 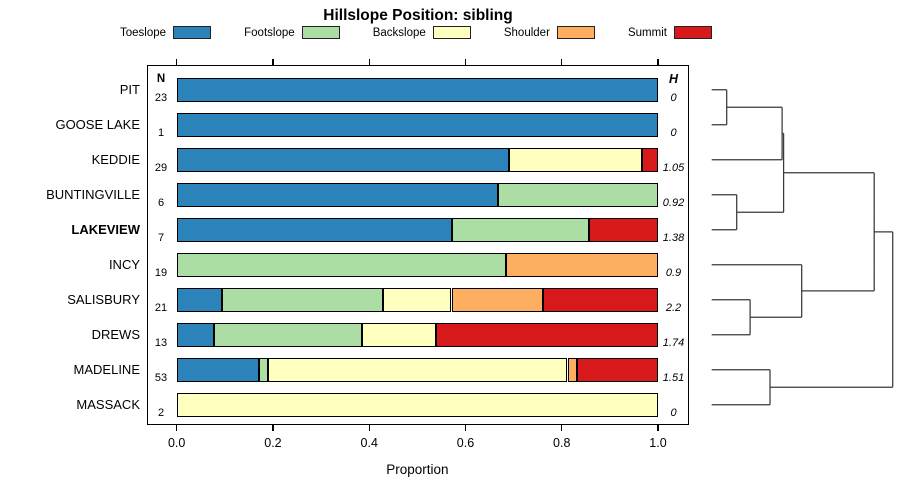 I want to click on bar-massack, so click(x=417, y=404).